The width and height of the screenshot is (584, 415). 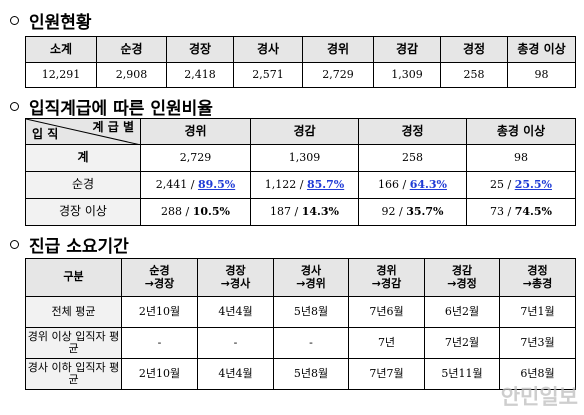 I want to click on value-cell: 6년2월, so click(x=462, y=312).